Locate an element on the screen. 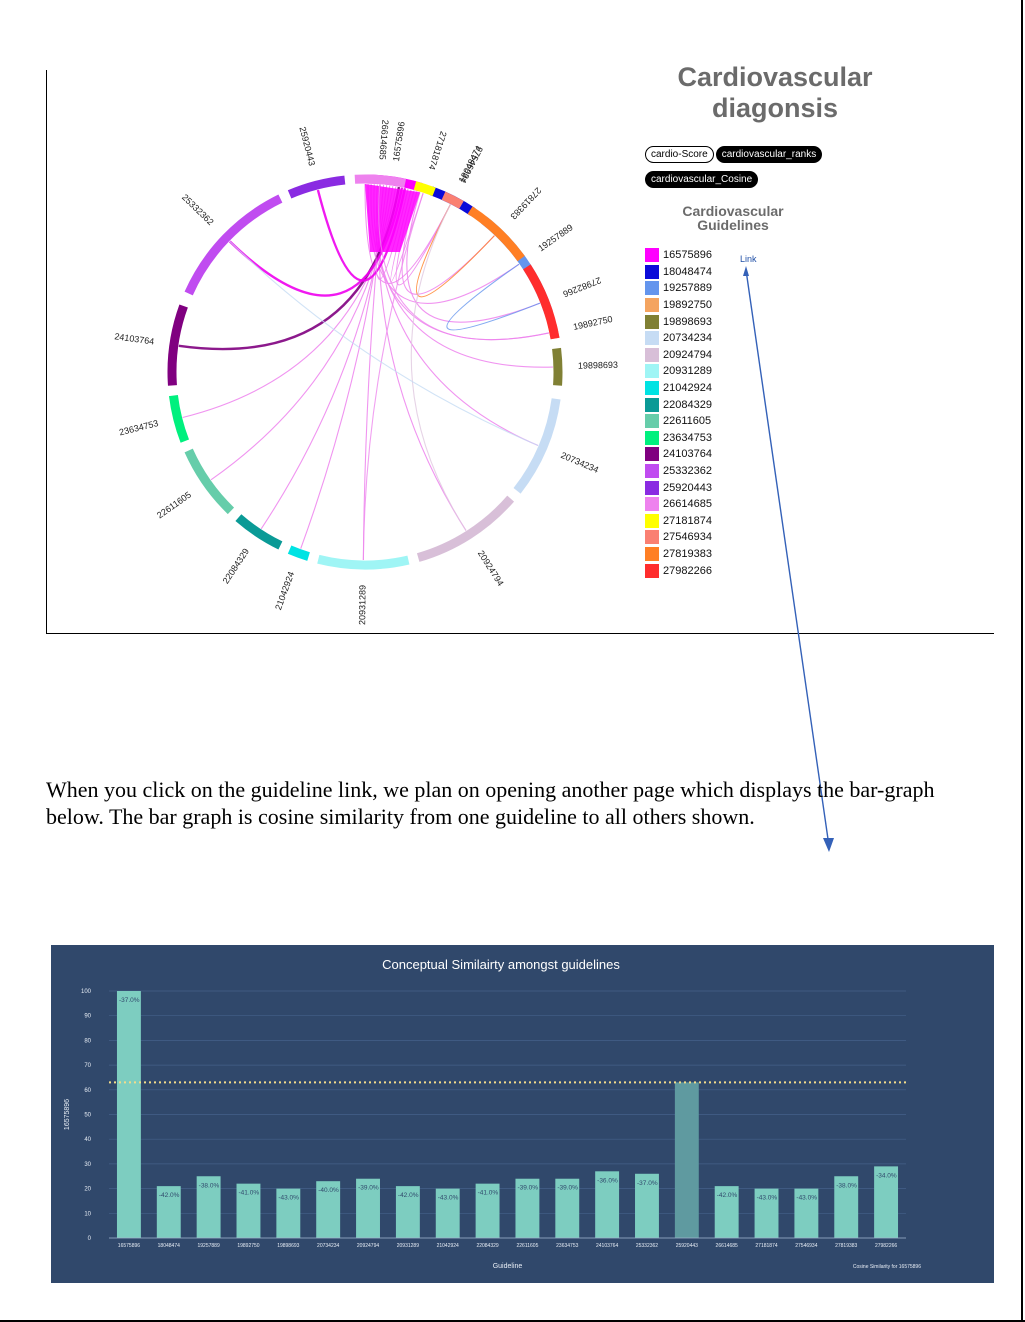 Image resolution: width=1025 pixels, height=1322 pixels. y-axis-label: 16575896 is located at coordinates (67, 1114).